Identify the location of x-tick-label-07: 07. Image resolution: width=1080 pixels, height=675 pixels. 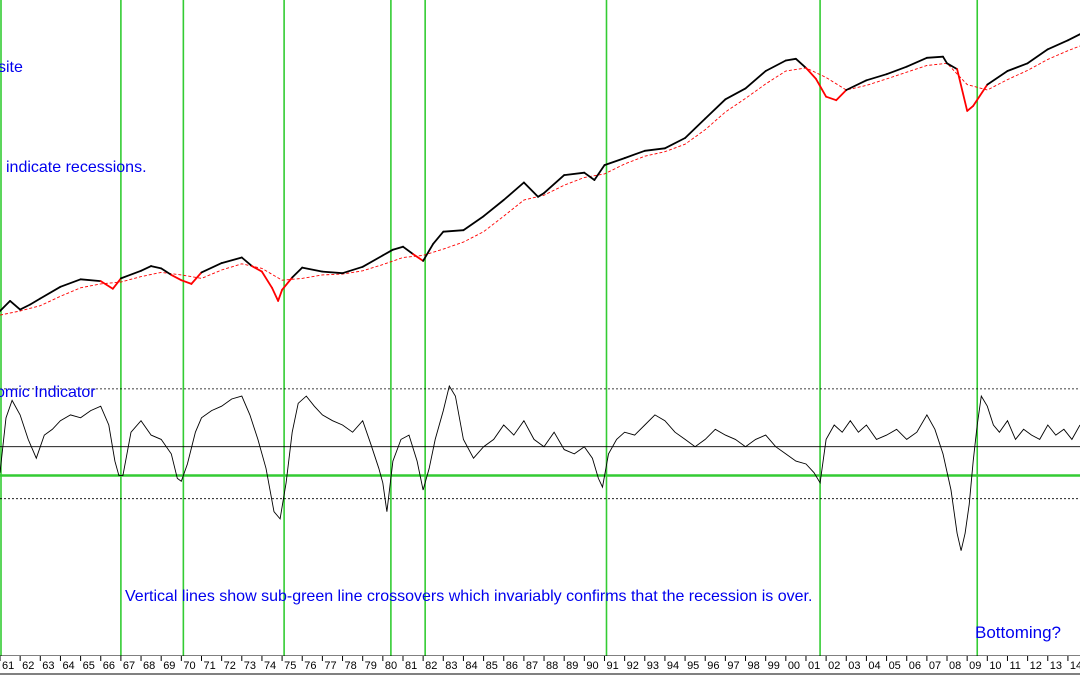
(935, 666).